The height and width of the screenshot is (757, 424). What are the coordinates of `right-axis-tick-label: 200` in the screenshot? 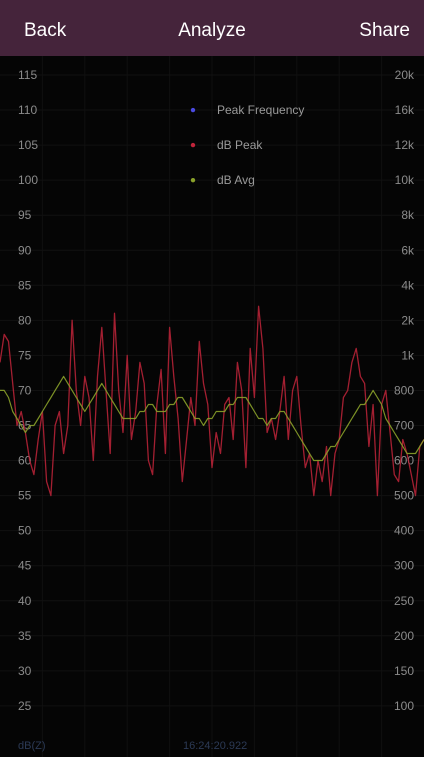 It's located at (404, 636).